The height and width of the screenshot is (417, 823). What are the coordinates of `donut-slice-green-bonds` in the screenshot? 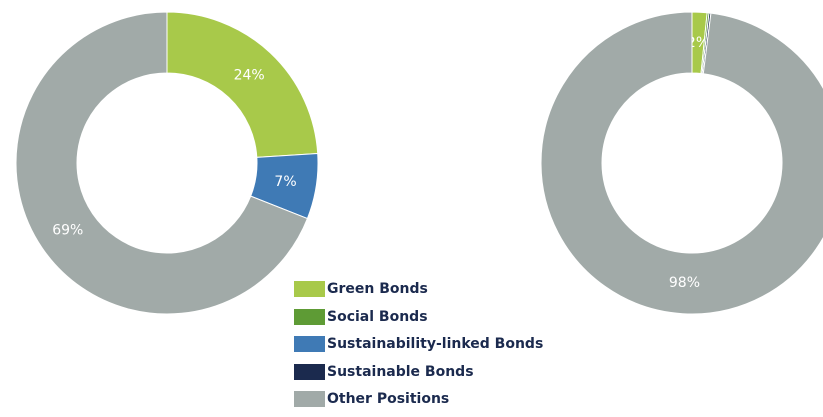 It's located at (242, 84).